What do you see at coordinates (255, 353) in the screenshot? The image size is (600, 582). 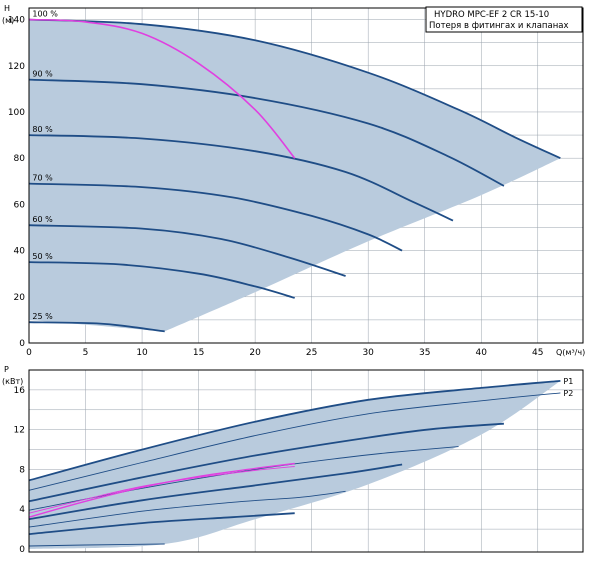 I see `head-x-tick: 20` at bounding box center [255, 353].